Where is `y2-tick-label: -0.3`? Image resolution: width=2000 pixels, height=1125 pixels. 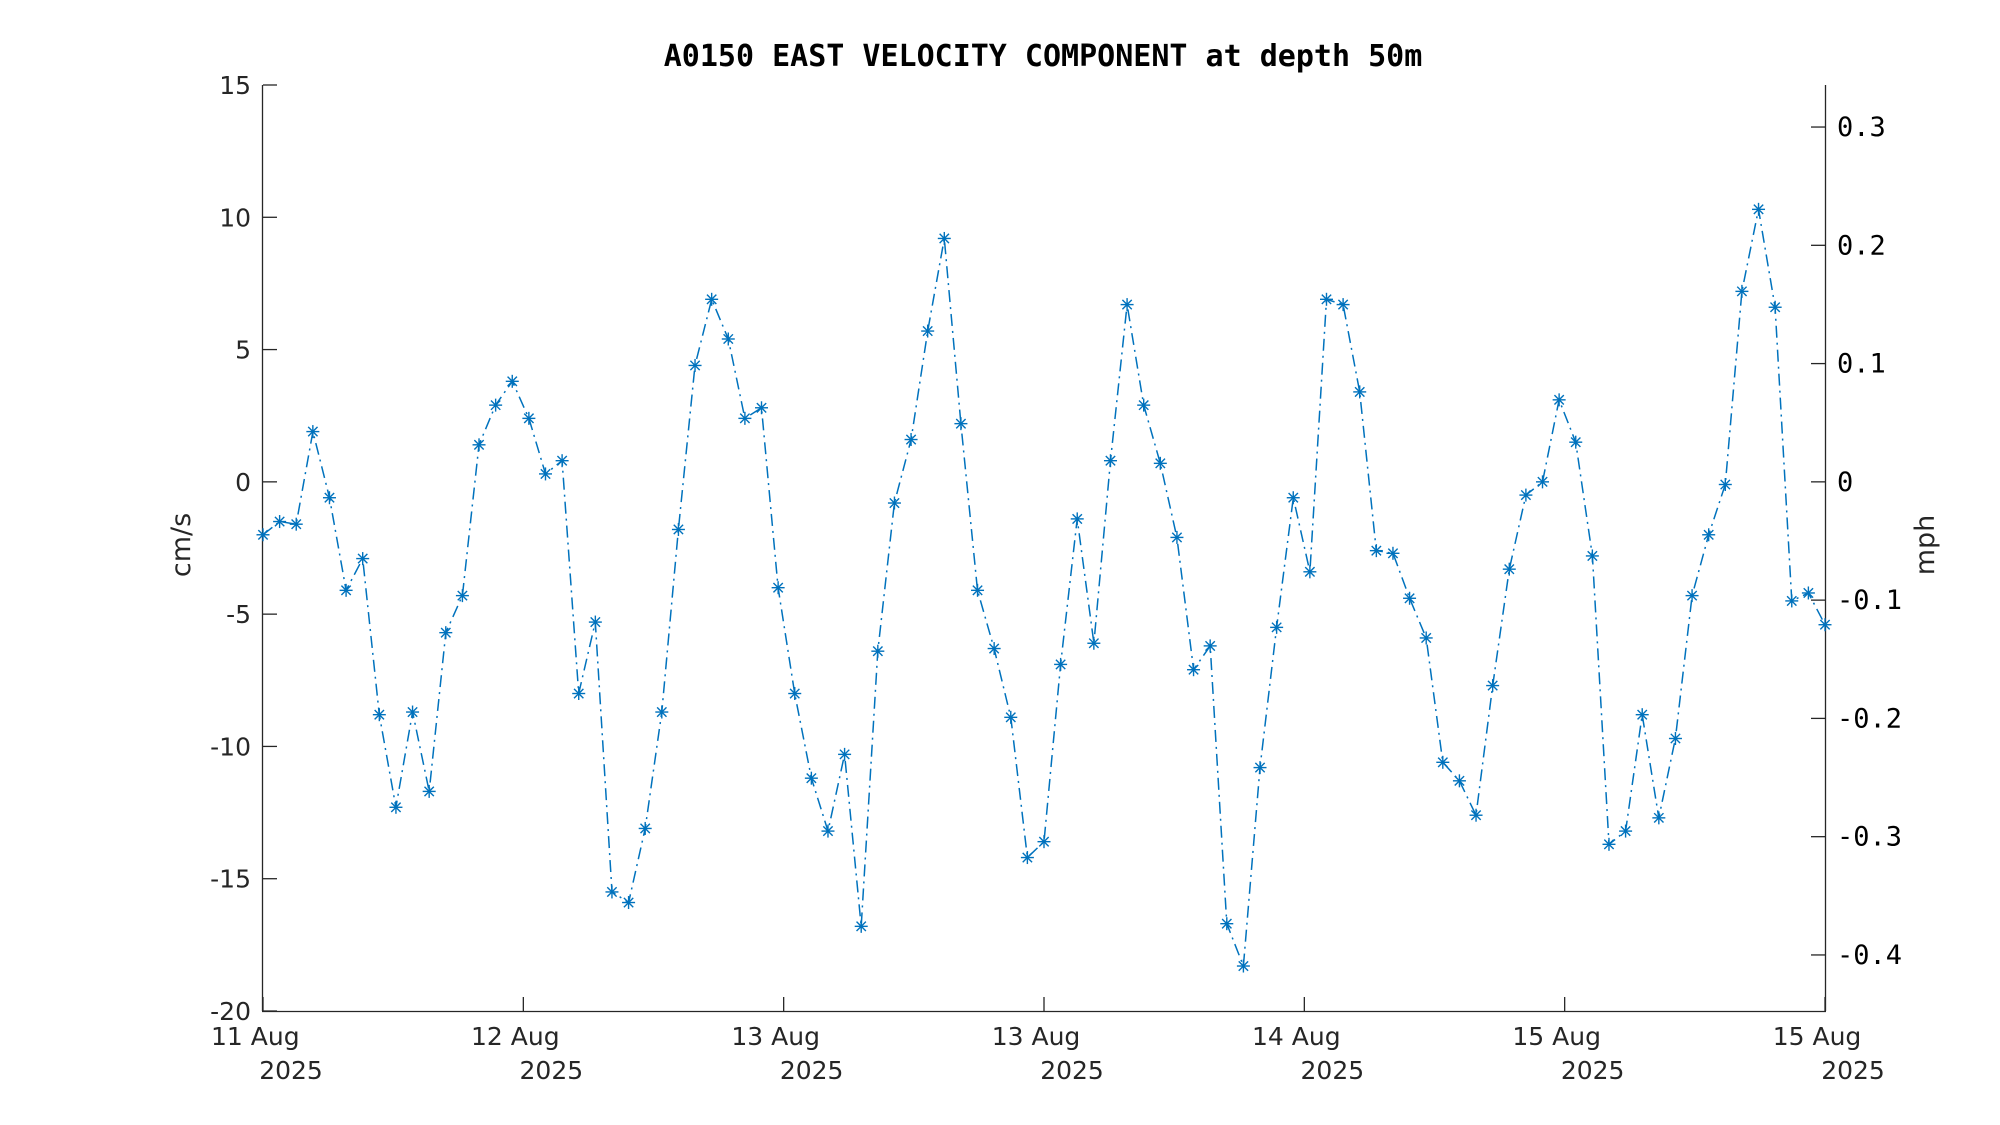
y2-tick-label: -0.3 is located at coordinates (1869, 837).